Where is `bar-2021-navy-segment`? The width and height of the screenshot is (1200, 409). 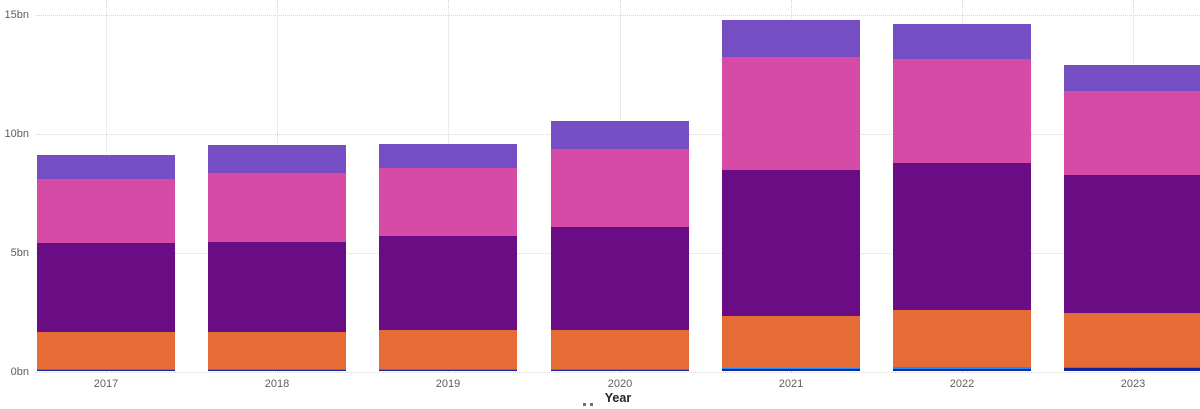 bar-2021-navy-segment is located at coordinates (791, 370).